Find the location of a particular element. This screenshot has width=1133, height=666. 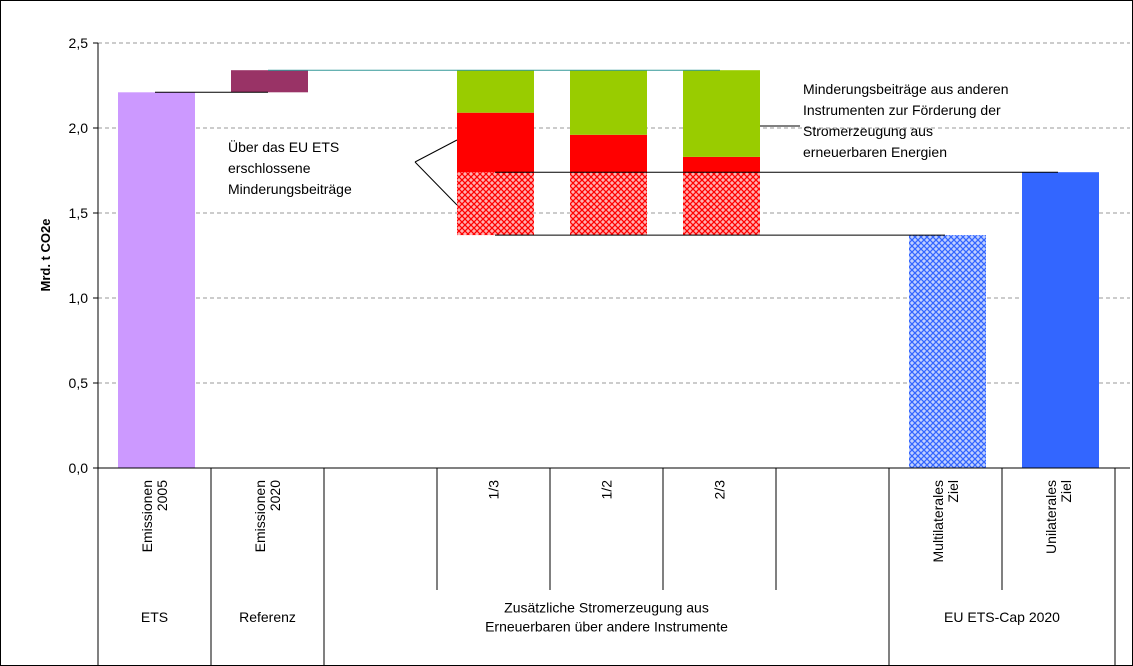

group-label: ETS is located at coordinates (154, 617).